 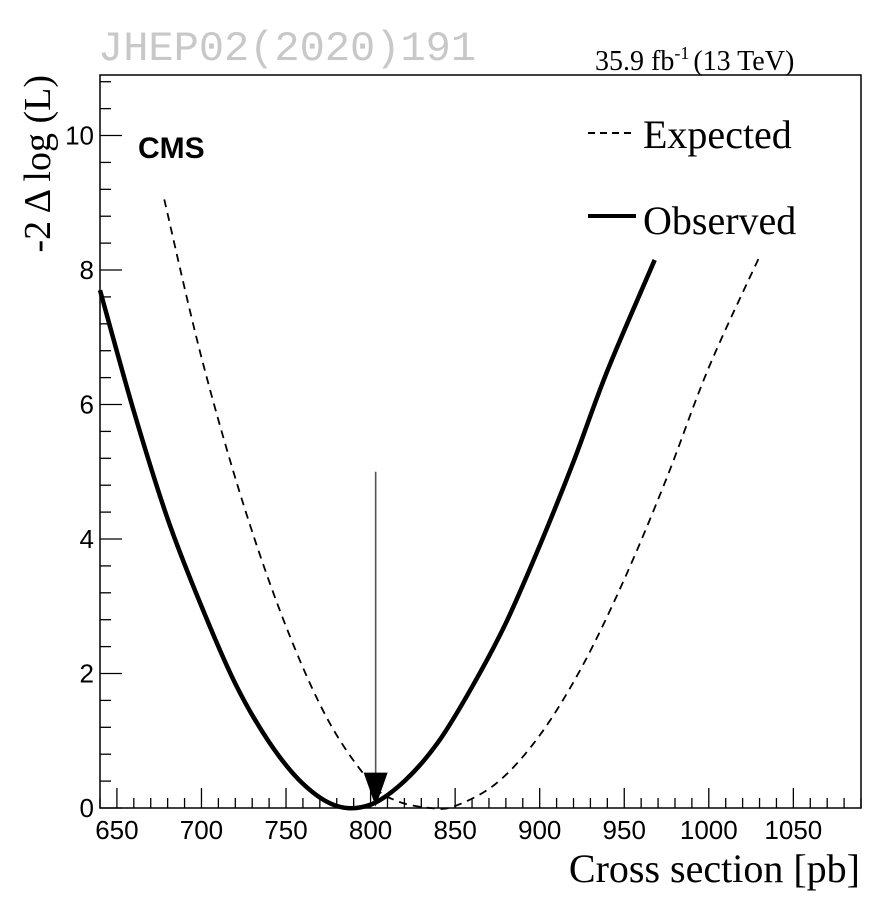 I want to click on x-tick-label: 850, so click(x=454, y=830).